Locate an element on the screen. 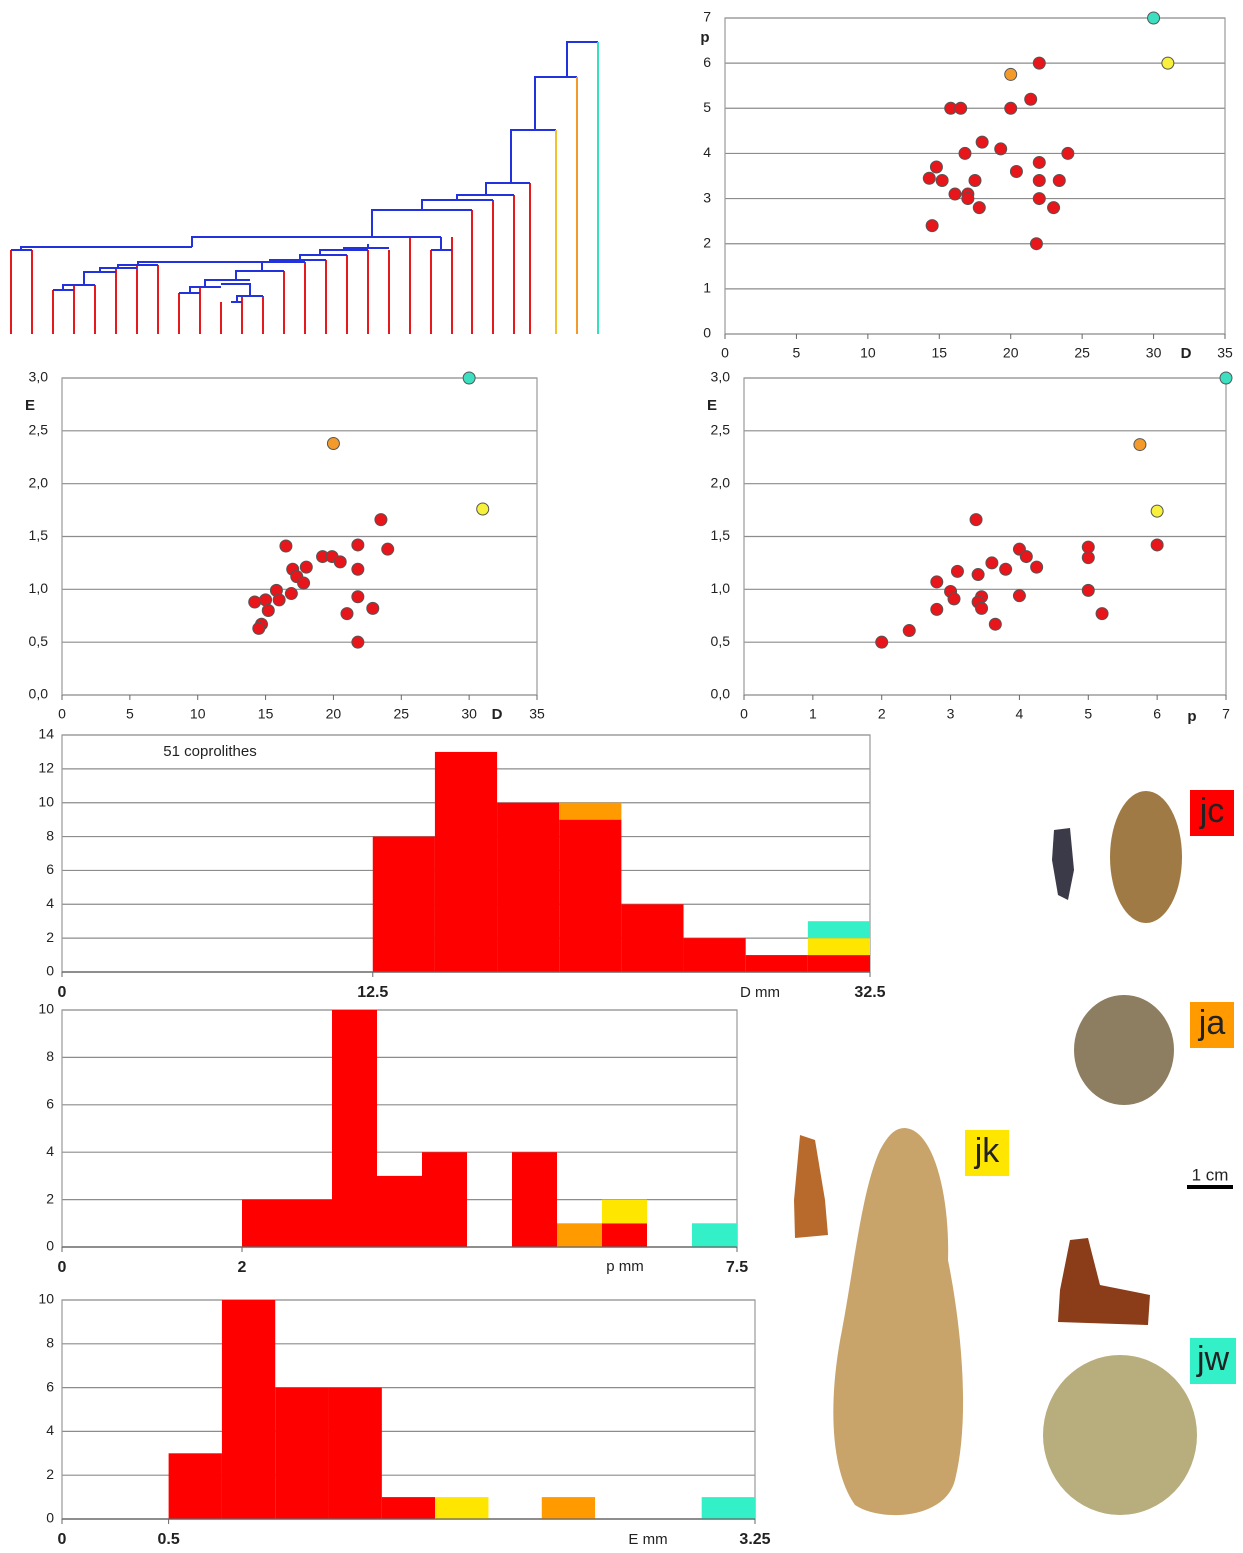 The height and width of the screenshot is (1553, 1243). y-tick-label: 10 is located at coordinates (46, 801).